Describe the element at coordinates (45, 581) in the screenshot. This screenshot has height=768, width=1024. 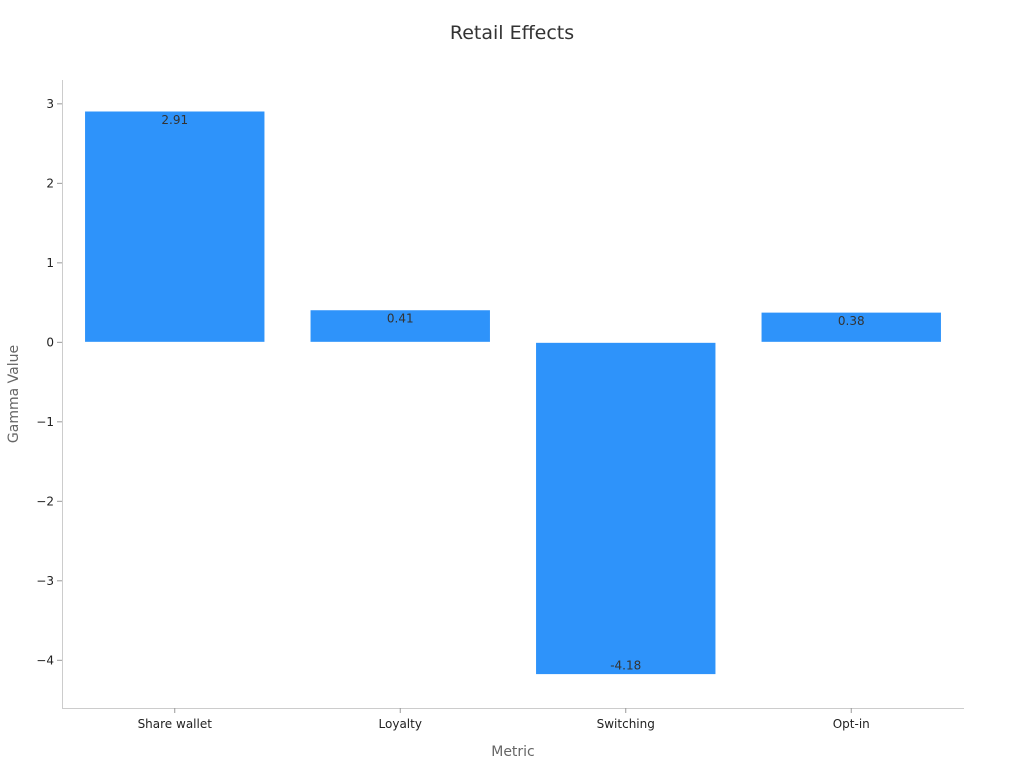
I see `y-tick-label: −3` at that location.